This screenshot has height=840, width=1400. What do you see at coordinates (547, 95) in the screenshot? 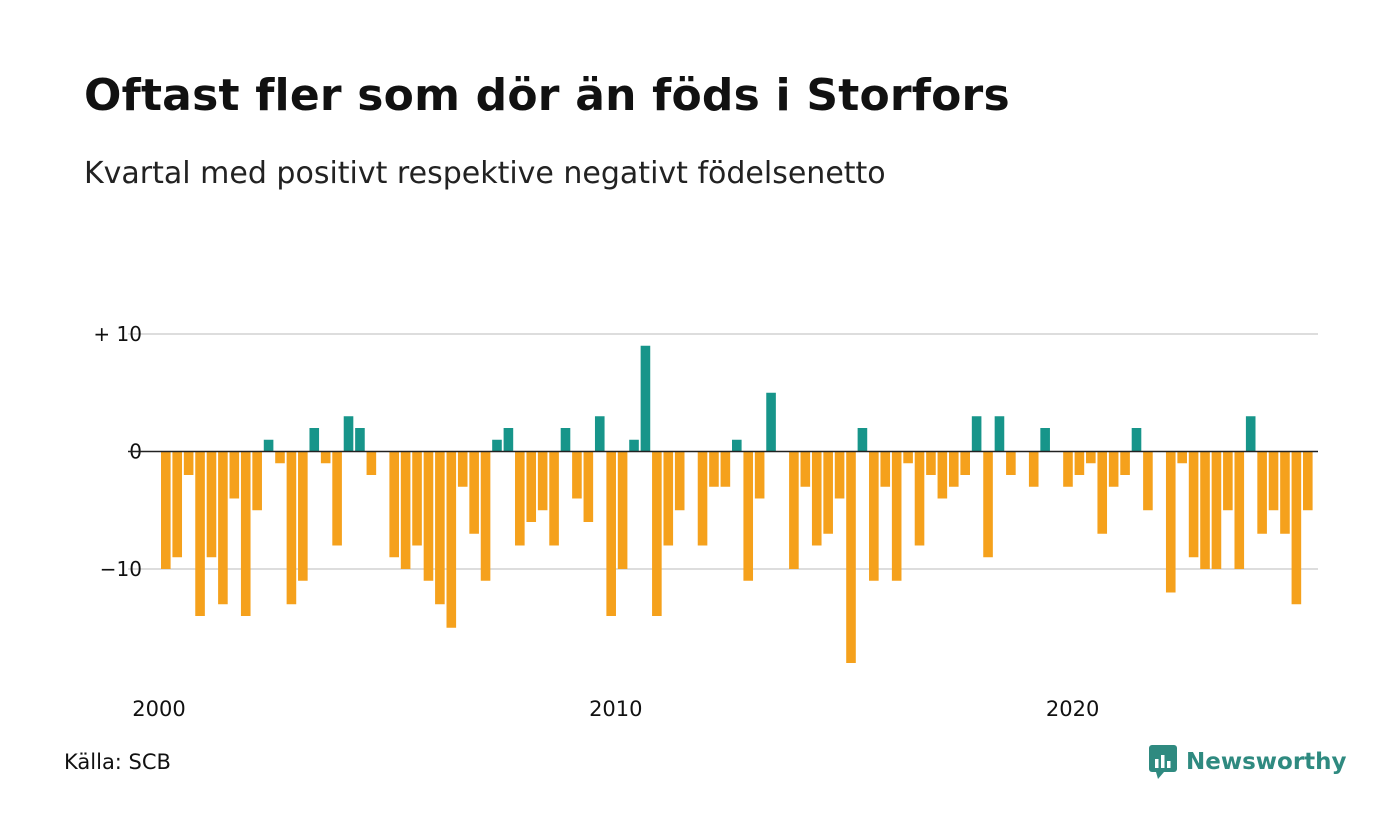
I see `chart-title: Oftast fler som dör än föds i Storfors` at bounding box center [547, 95].